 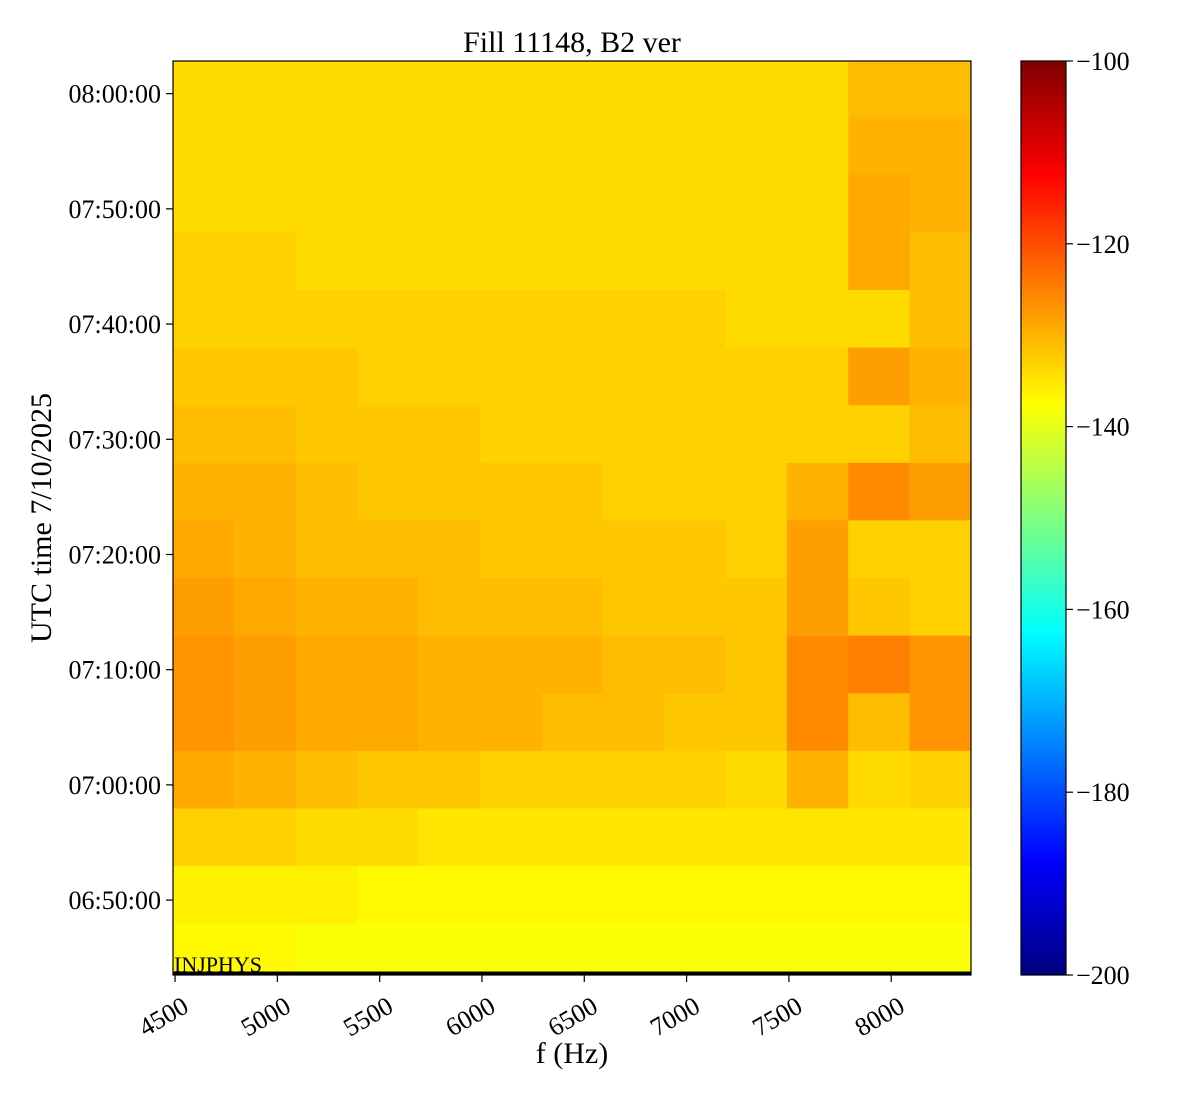 What do you see at coordinates (115, 209) in the screenshot?
I see `y-tick-label: 07:50:00` at bounding box center [115, 209].